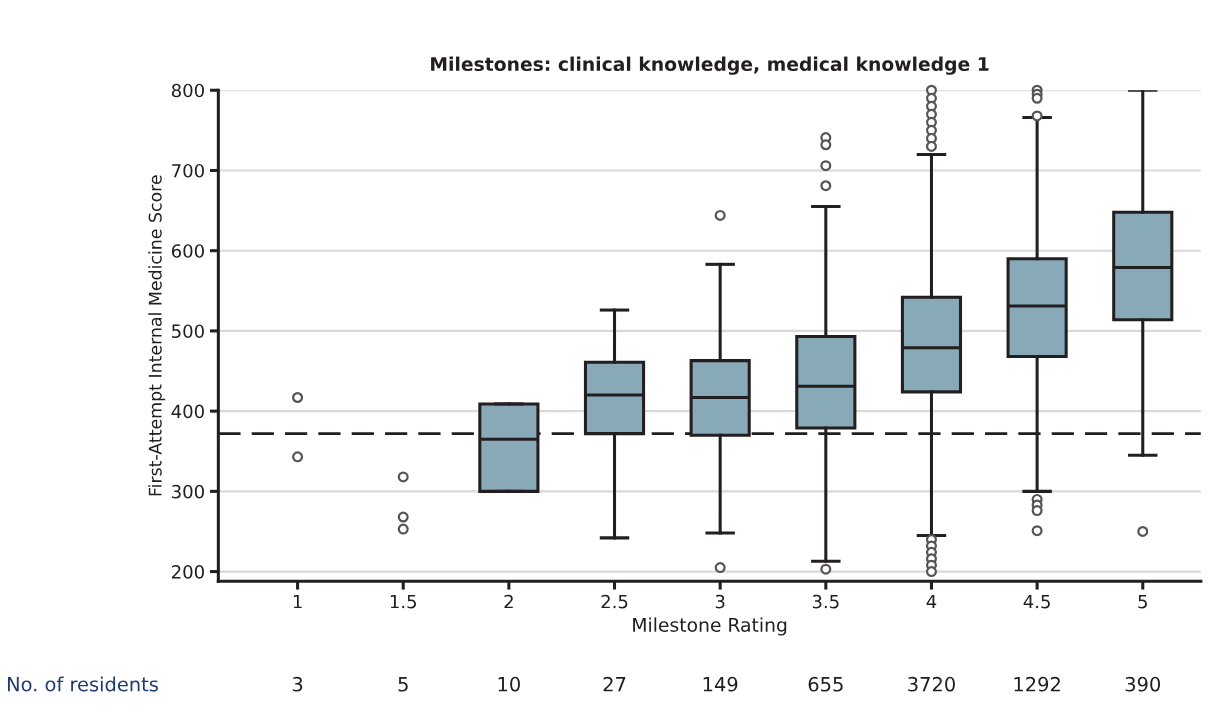 This screenshot has height=722, width=1213. Describe the element at coordinates (82, 684) in the screenshot. I see `text: No. of residents` at that location.